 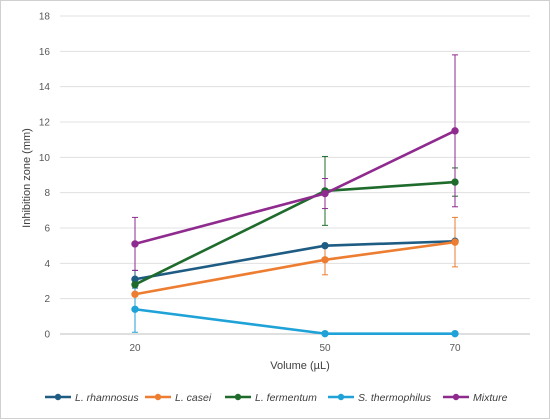 I want to click on x-tick-label: 50, so click(x=325, y=348).